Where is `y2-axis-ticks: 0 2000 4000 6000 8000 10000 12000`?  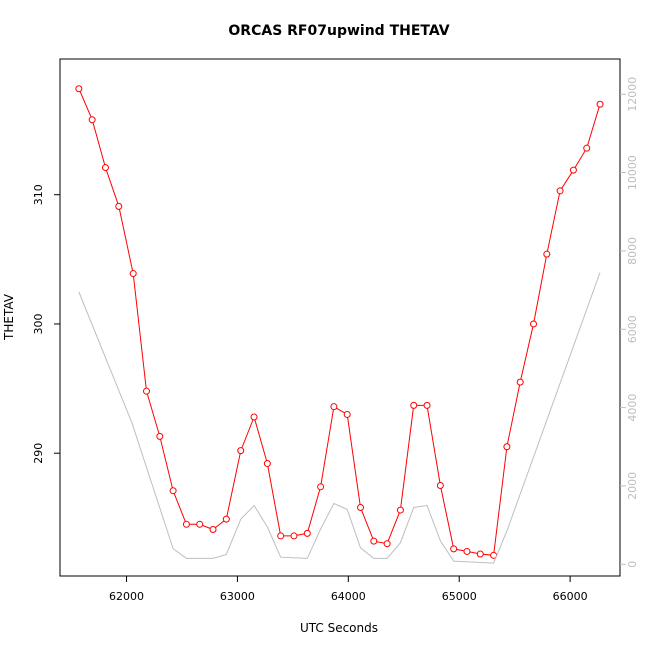
y2-axis-ticks: 0 2000 4000 6000 8000 10000 12000 is located at coordinates (629, 322).